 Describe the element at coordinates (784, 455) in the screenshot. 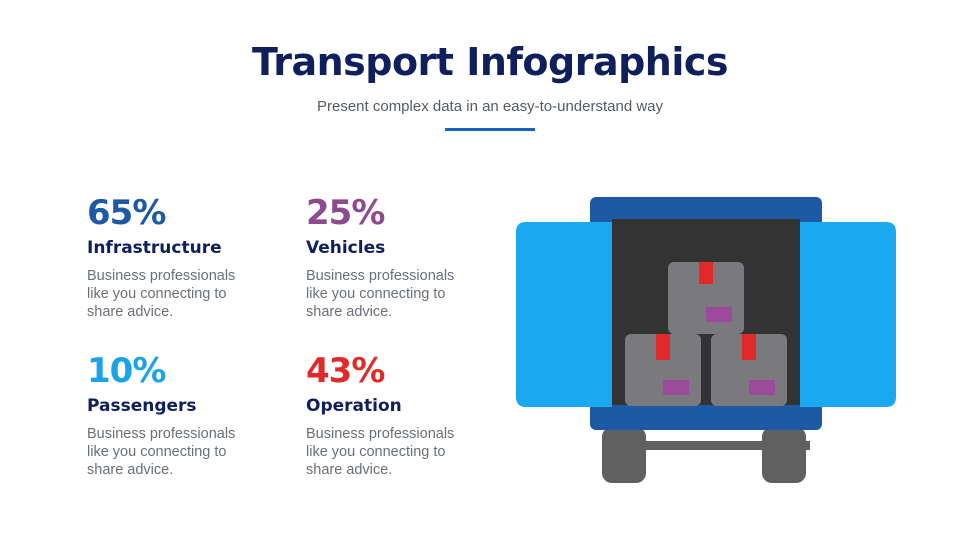

I see `right-wheel` at that location.